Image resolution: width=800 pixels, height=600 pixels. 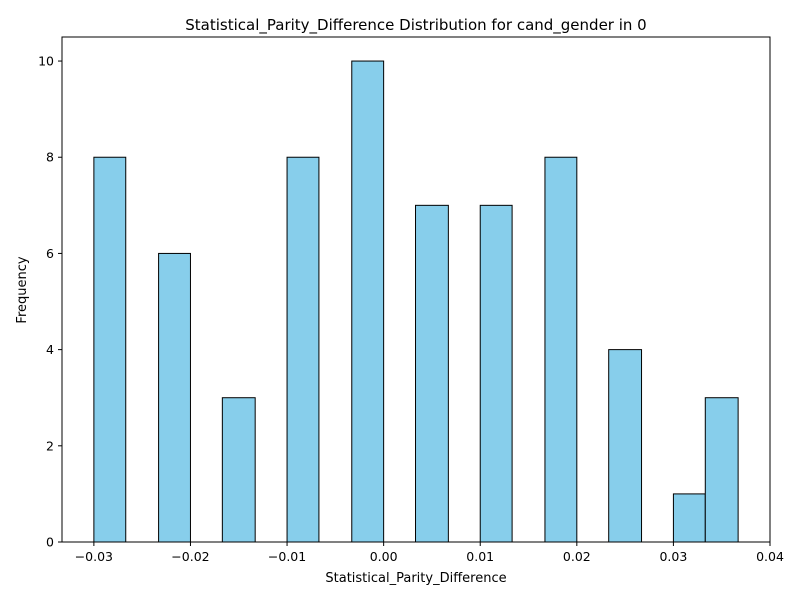 What do you see at coordinates (50, 349) in the screenshot?
I see `y-tick-label: 4` at bounding box center [50, 349].